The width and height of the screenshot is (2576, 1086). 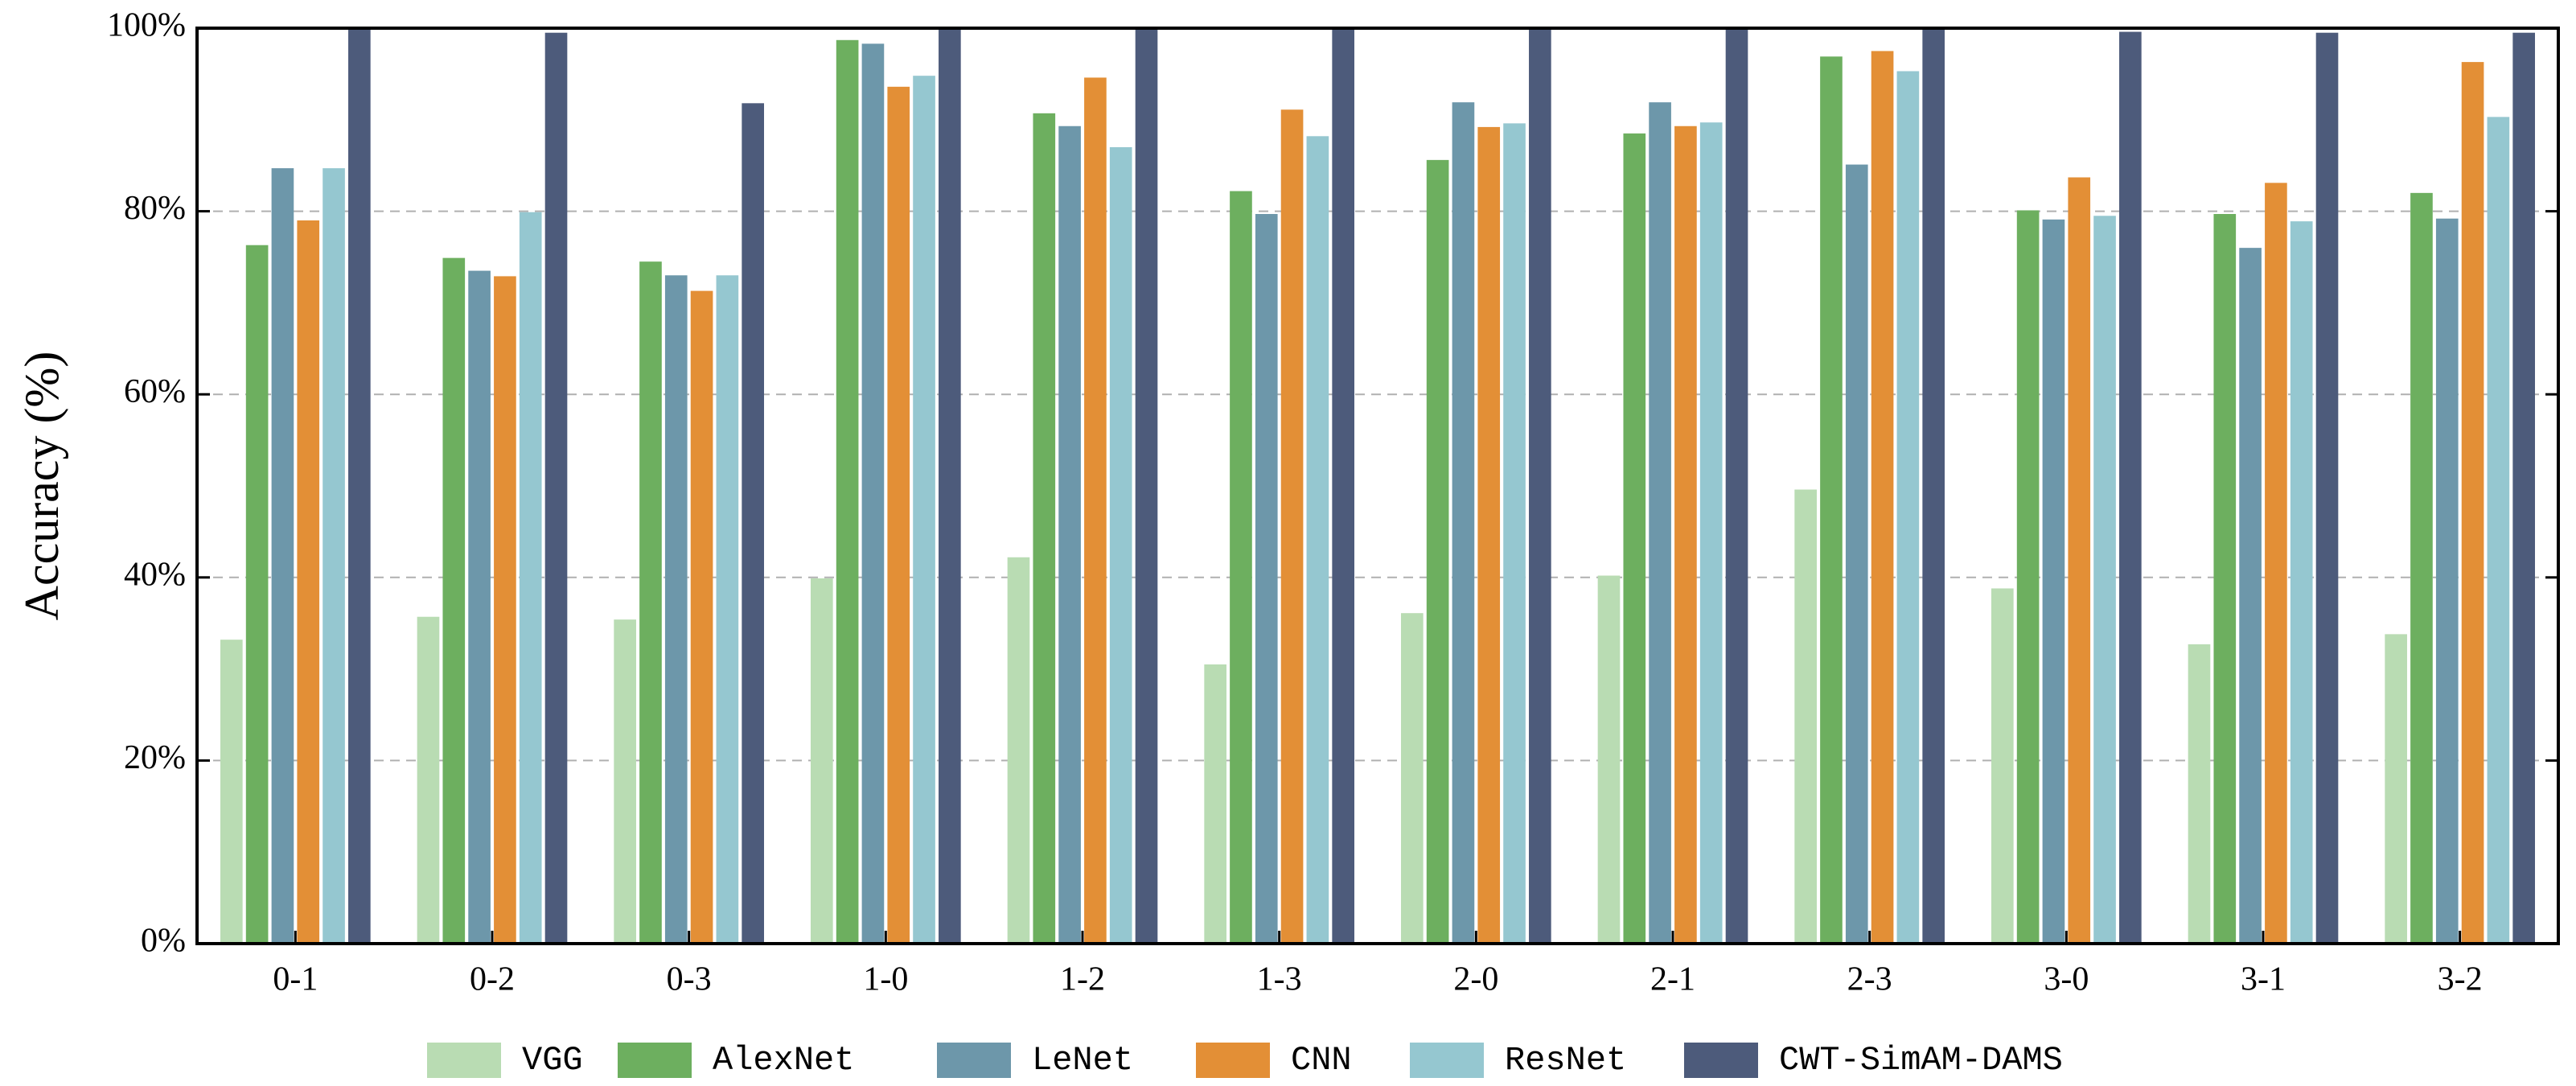 I want to click on y-tick-label: 100%, so click(x=146, y=25).